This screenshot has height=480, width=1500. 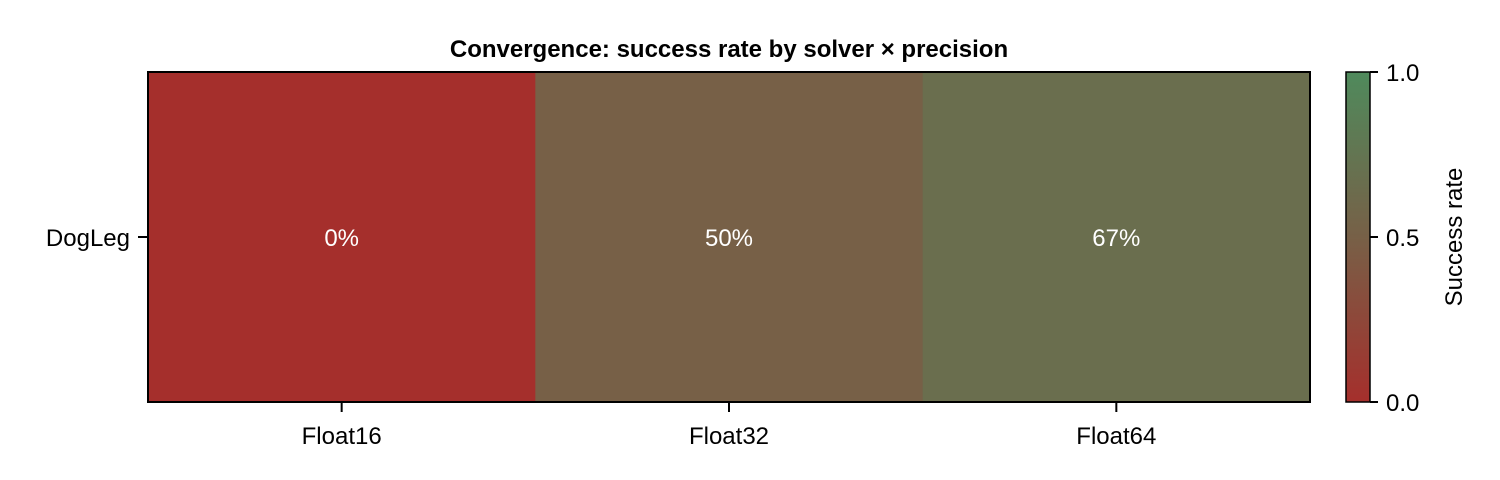 What do you see at coordinates (88, 238) in the screenshot?
I see `y-tick-label: DogLeg` at bounding box center [88, 238].